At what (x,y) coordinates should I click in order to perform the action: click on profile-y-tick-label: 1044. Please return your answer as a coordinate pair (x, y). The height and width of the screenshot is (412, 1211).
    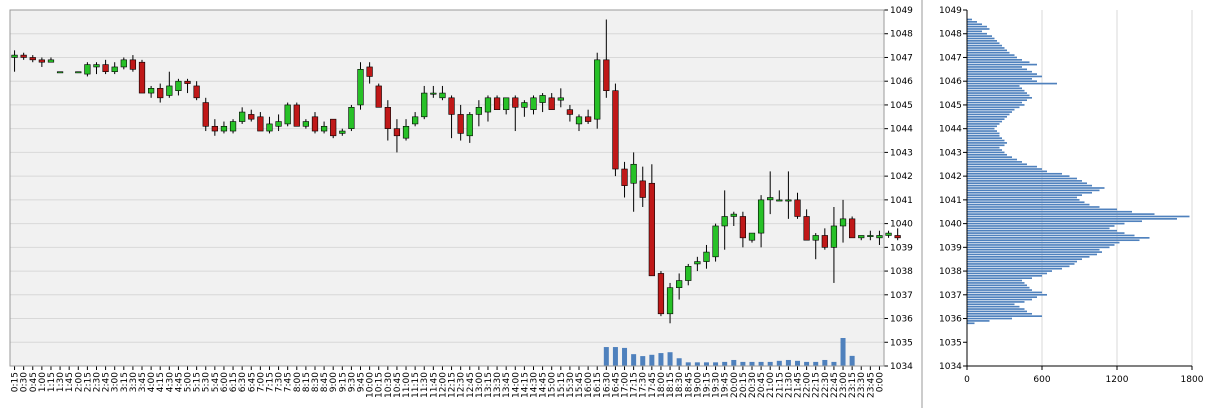
    Looking at the image, I should click on (950, 130).